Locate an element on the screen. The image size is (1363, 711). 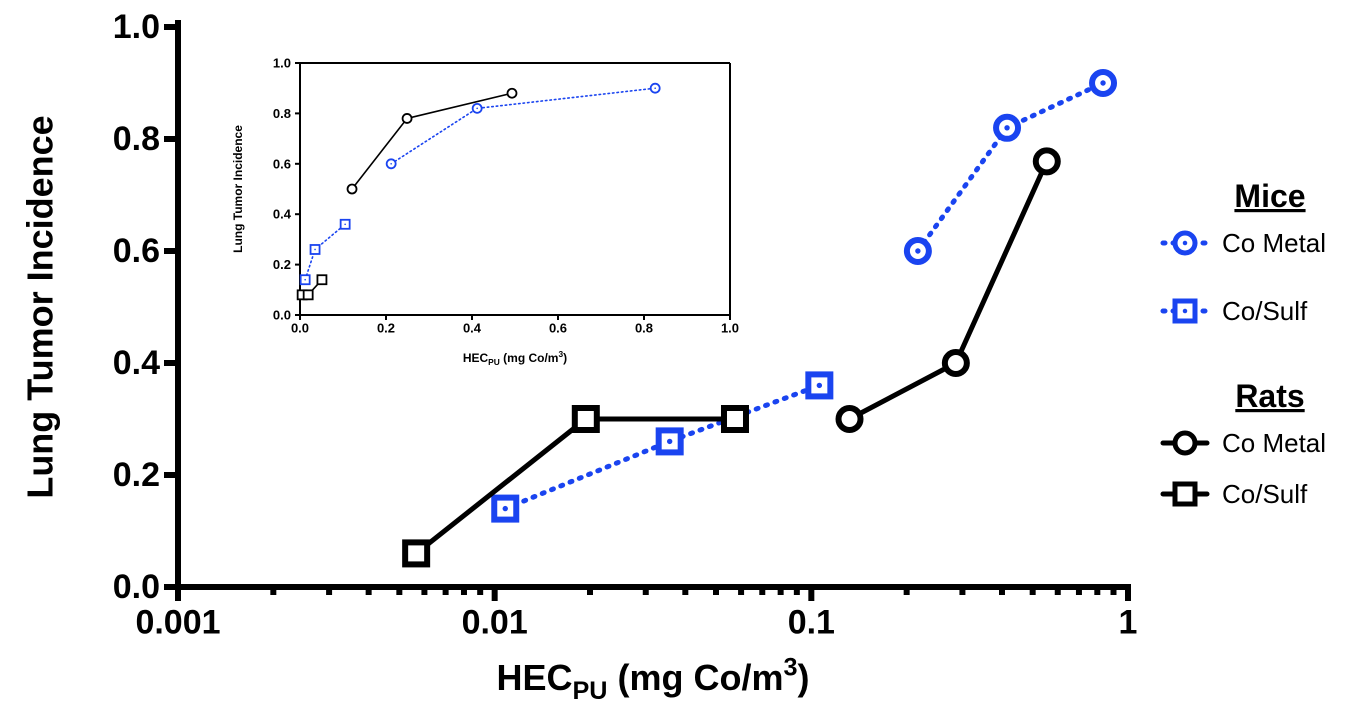
x-tick-label: 0.1 is located at coordinates (811, 622).